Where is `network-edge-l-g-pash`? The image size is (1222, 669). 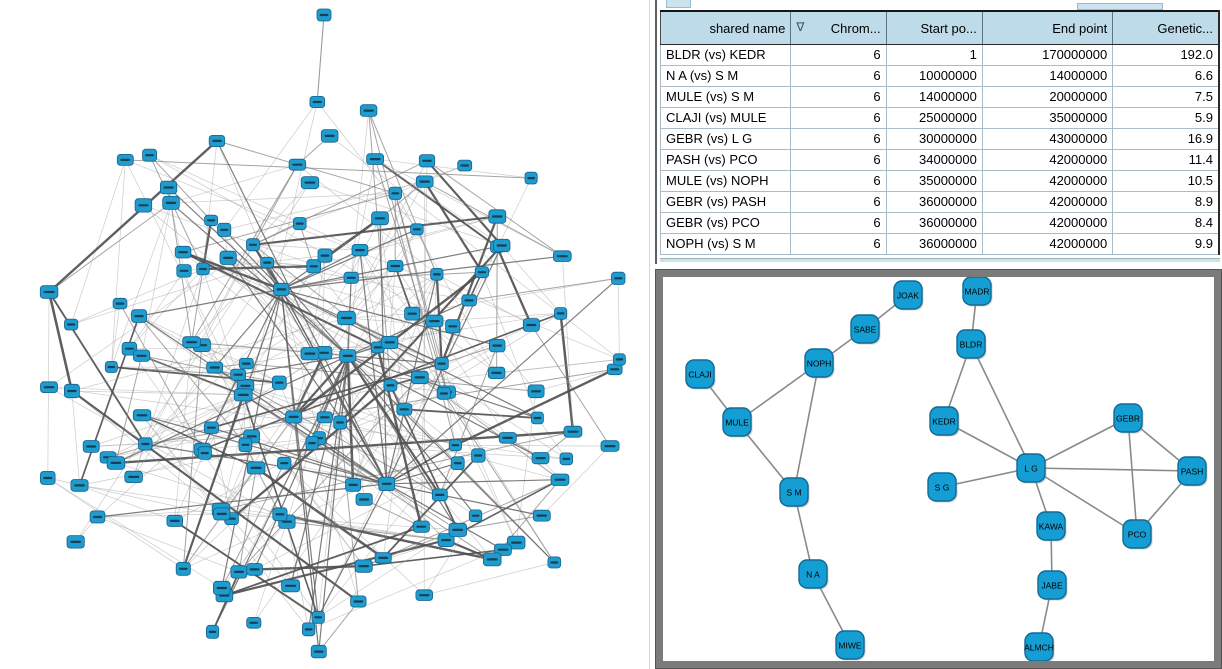
network-edge-l-g-pash is located at coordinates (1111, 469).